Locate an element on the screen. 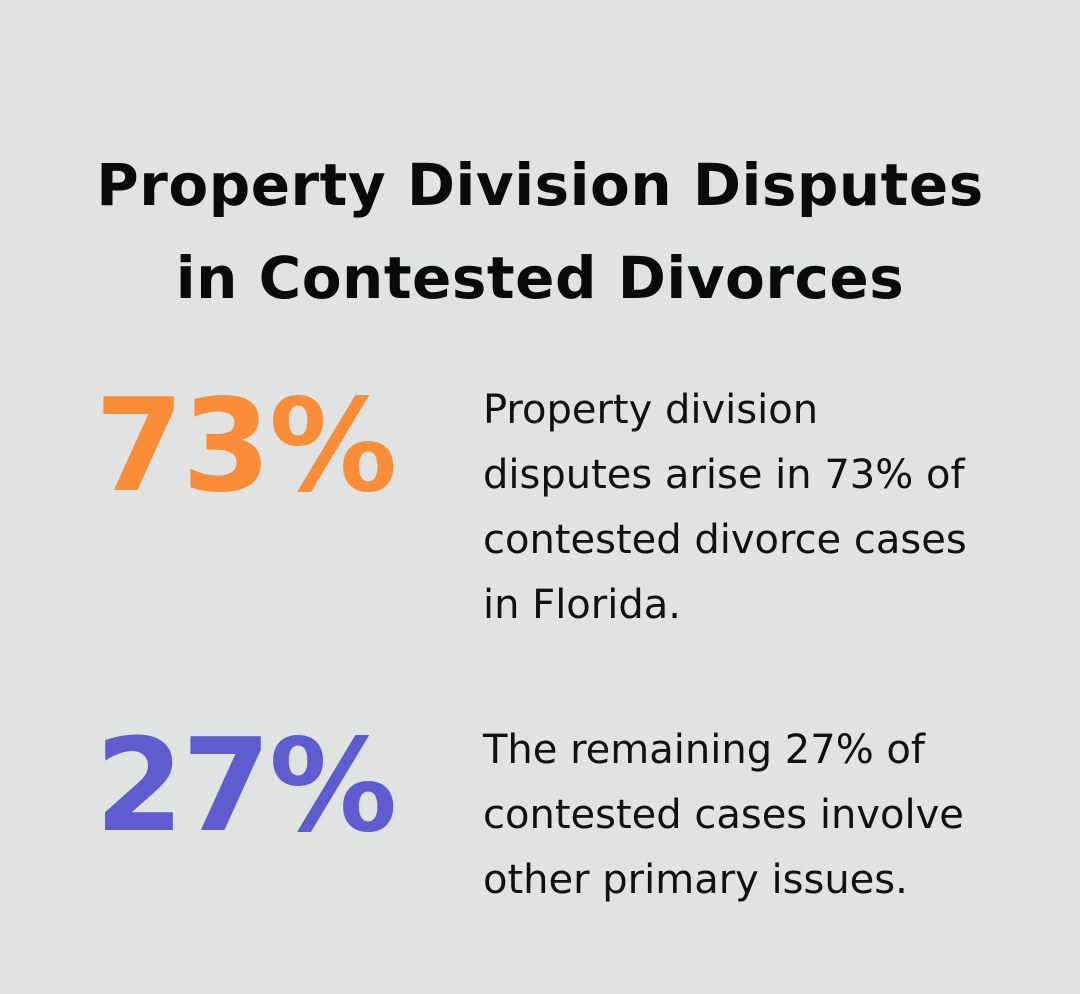 This screenshot has width=1080, height=994. stat-description-line: disputes arise in 73% of is located at coordinates (724, 475).